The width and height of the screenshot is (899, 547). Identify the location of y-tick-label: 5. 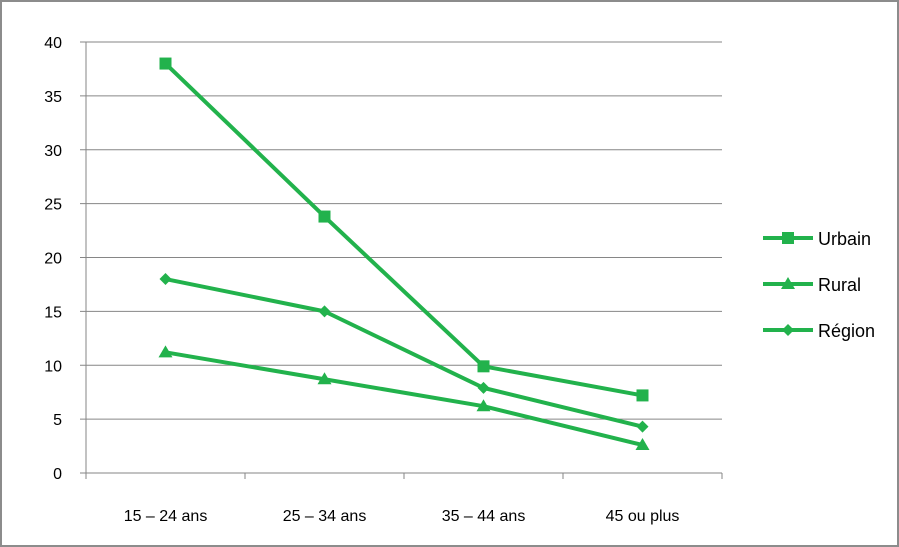
(57, 420).